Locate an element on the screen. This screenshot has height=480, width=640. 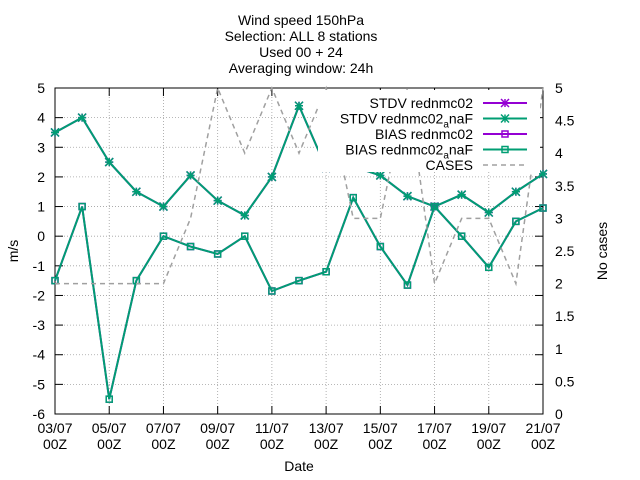
title-line-2: Used 00 + 24 is located at coordinates (301, 52).